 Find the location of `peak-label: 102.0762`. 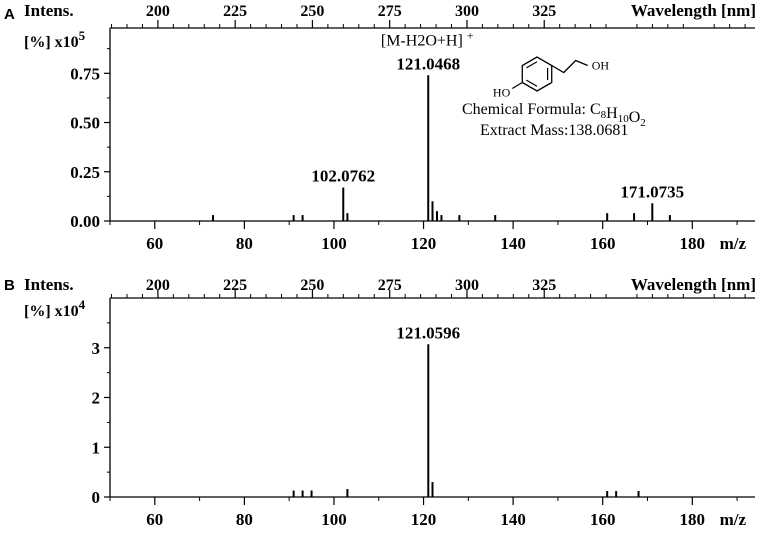

peak-label: 102.0762 is located at coordinates (343, 176).